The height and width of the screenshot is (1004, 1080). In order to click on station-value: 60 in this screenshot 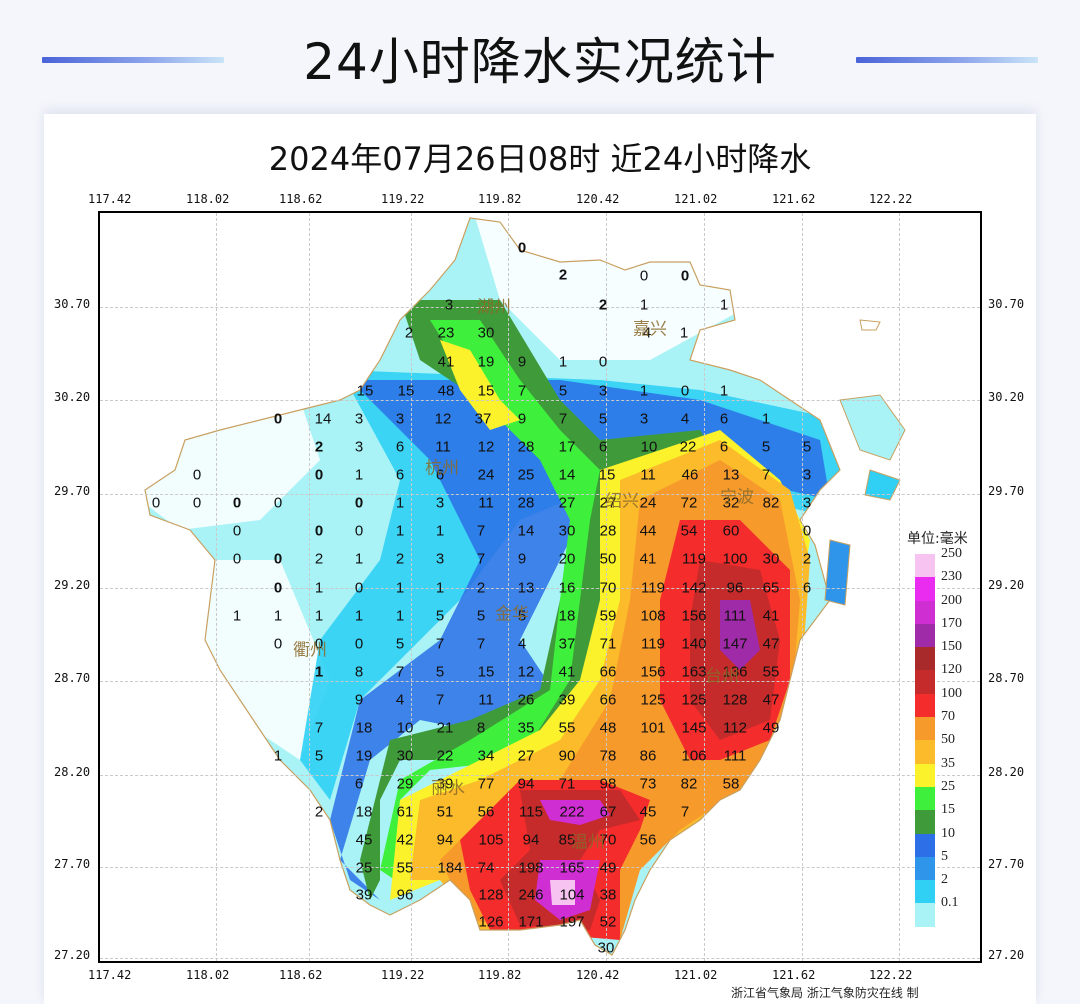, I will do `click(731, 531)`.